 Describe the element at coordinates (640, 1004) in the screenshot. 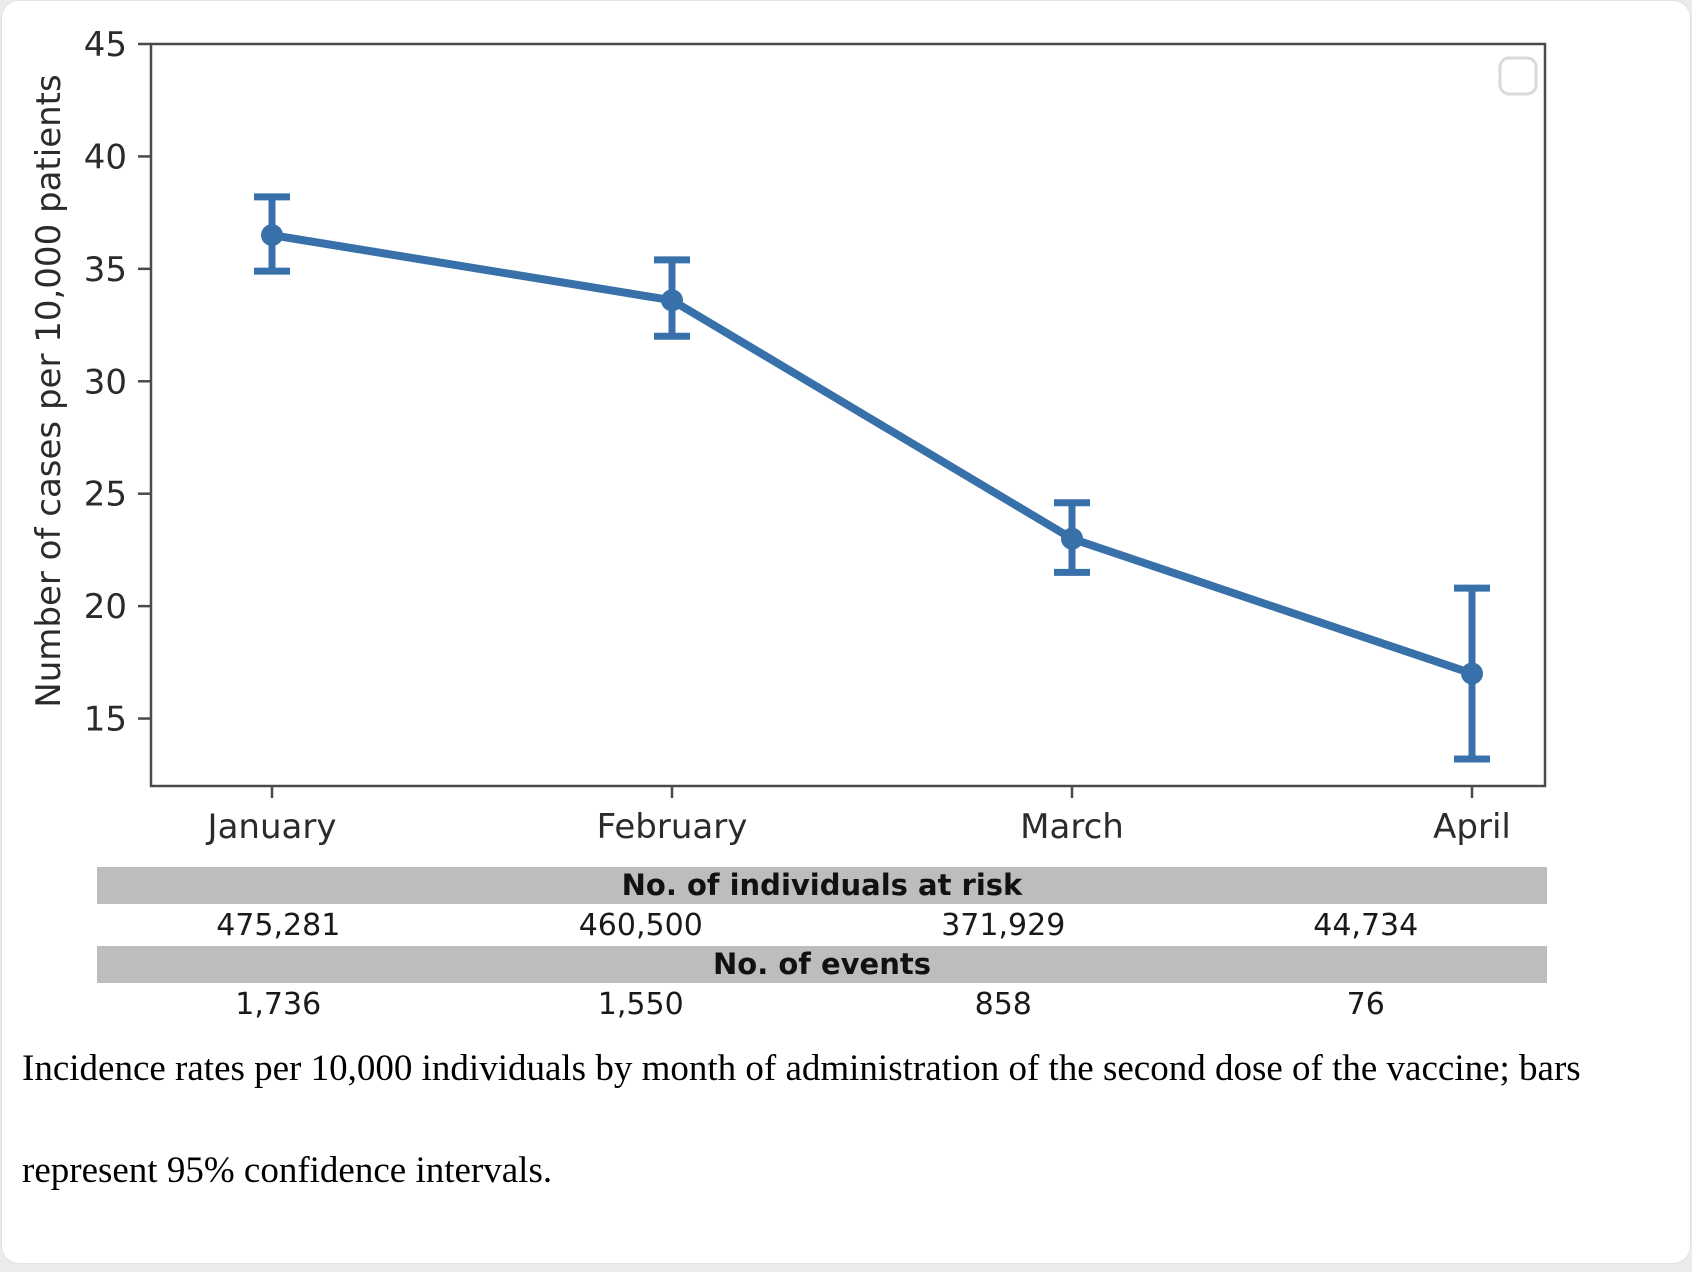

I see `events-february: 1,550` at that location.